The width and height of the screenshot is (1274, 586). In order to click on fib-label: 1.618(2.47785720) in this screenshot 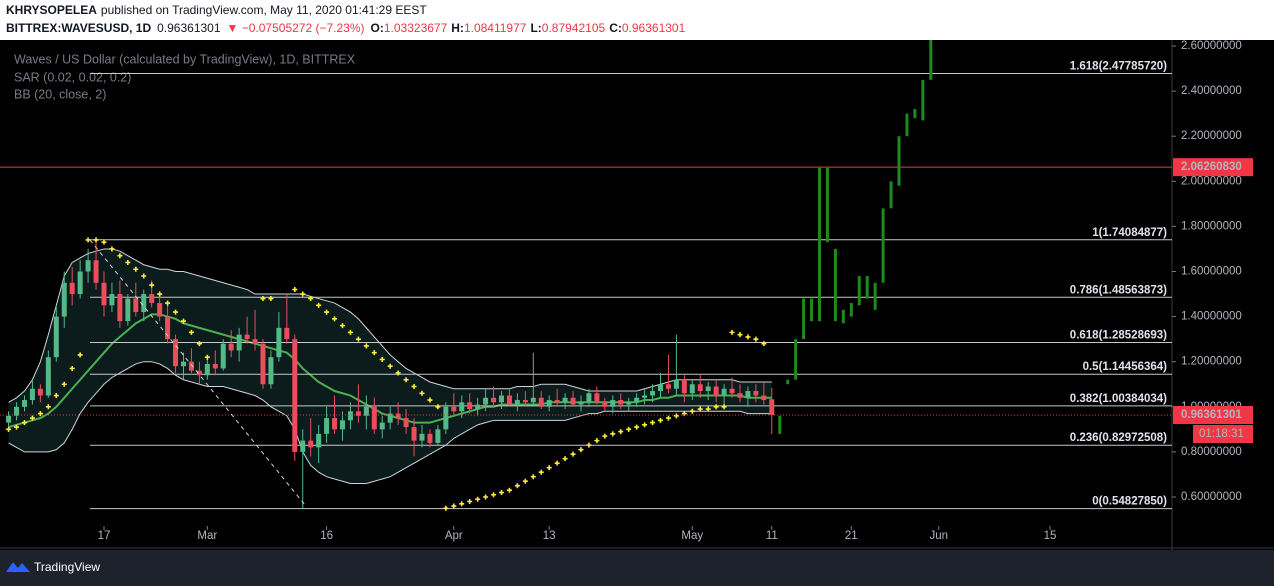, I will do `click(1118, 67)`.